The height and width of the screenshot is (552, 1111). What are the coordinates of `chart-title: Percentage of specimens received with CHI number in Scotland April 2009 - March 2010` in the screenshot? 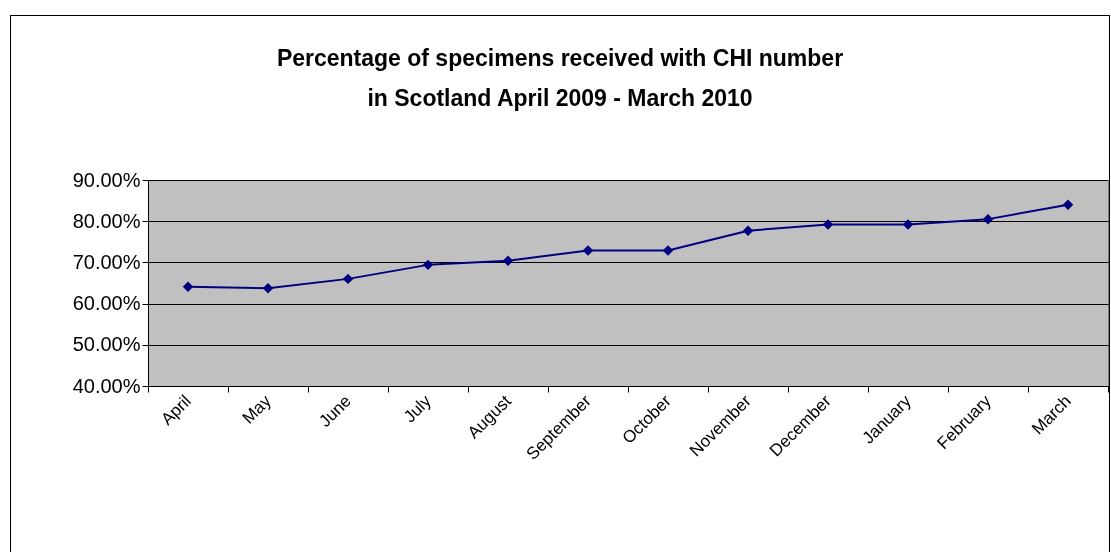 It's located at (560, 78).